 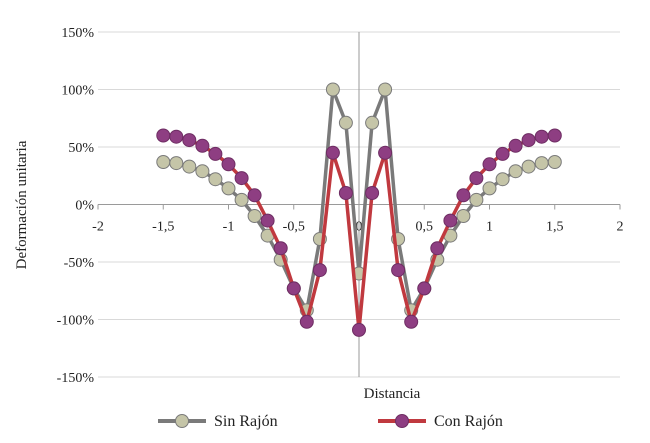 What do you see at coordinates (77, 91) in the screenshot?
I see `y-tick-label: 100%` at bounding box center [77, 91].